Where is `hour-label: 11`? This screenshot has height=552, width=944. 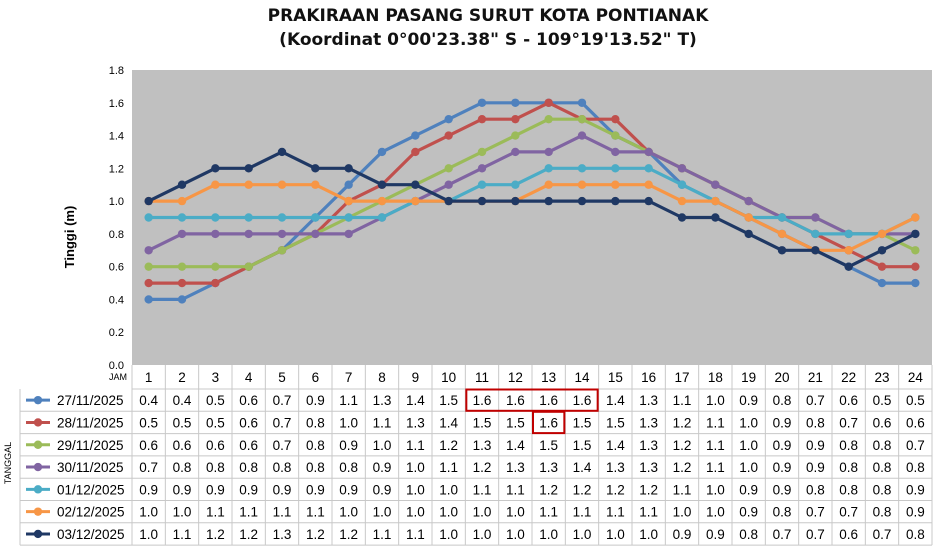
hour-label: 11 is located at coordinates (482, 377).